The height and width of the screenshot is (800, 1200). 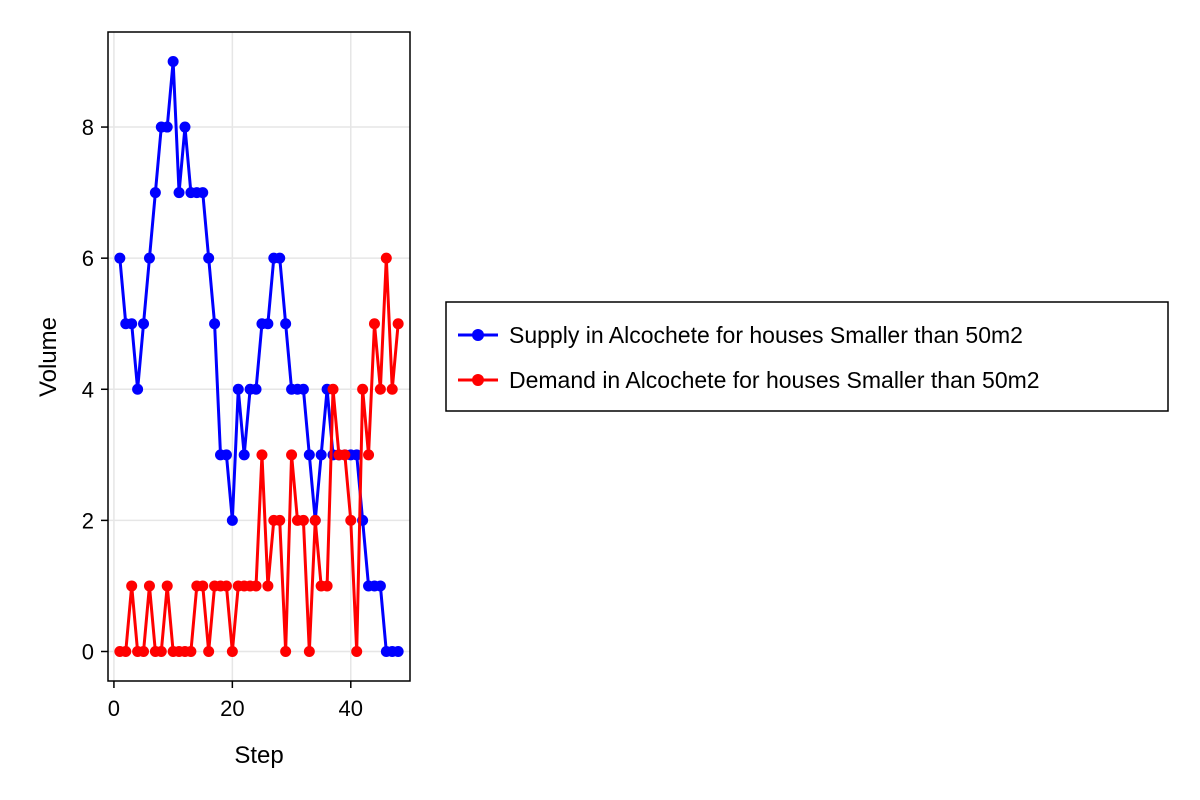 I want to click on x-tick-label: 40, so click(x=351, y=708).